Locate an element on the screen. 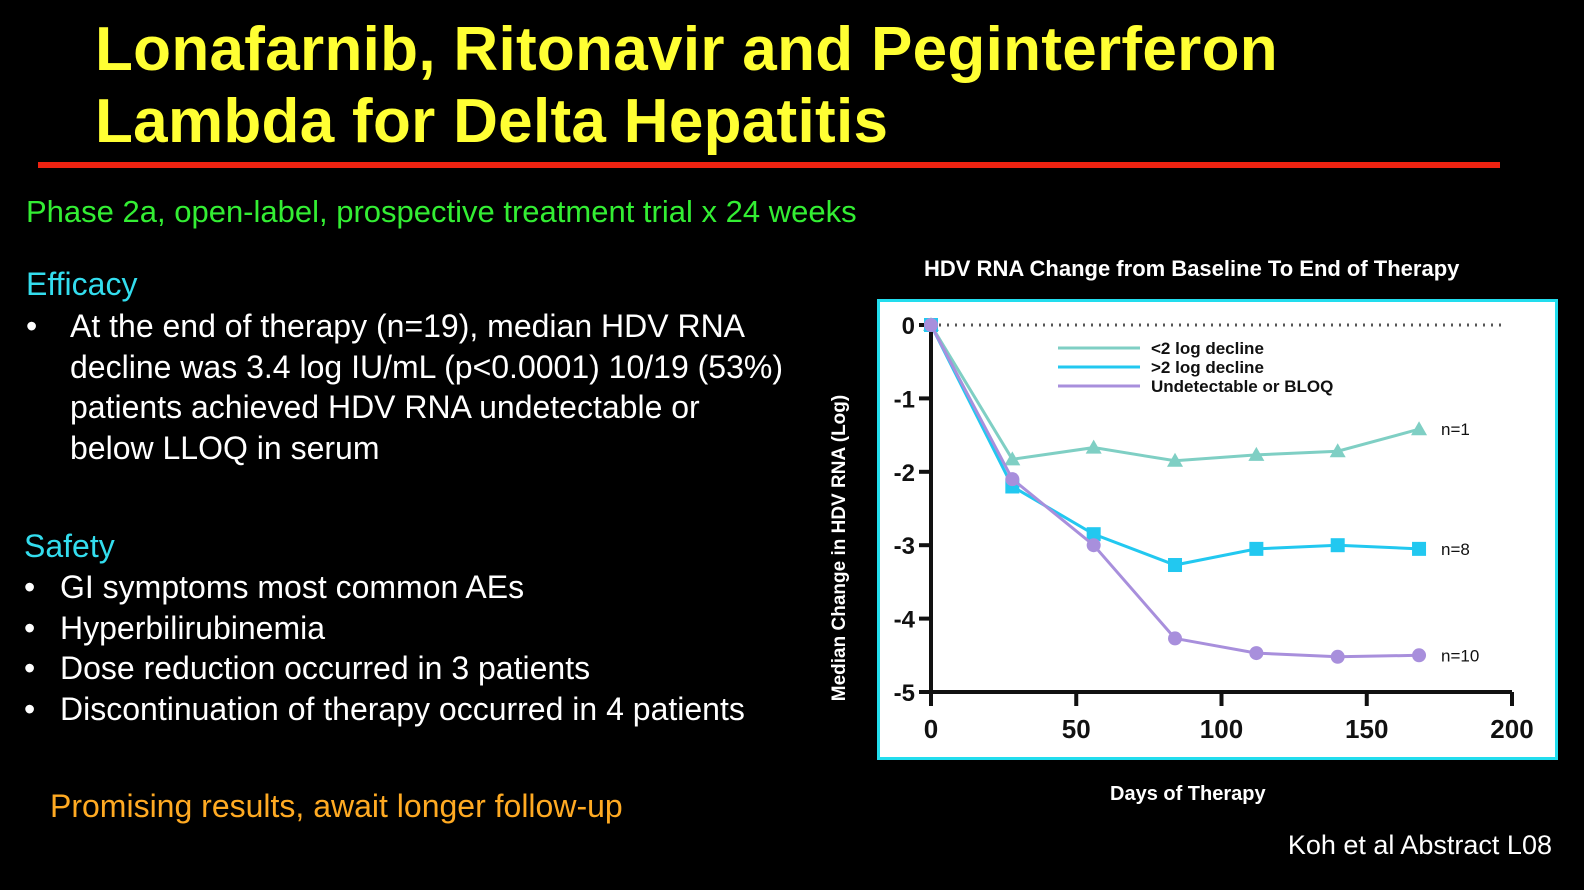  x-tick-label: 0 is located at coordinates (931, 729).